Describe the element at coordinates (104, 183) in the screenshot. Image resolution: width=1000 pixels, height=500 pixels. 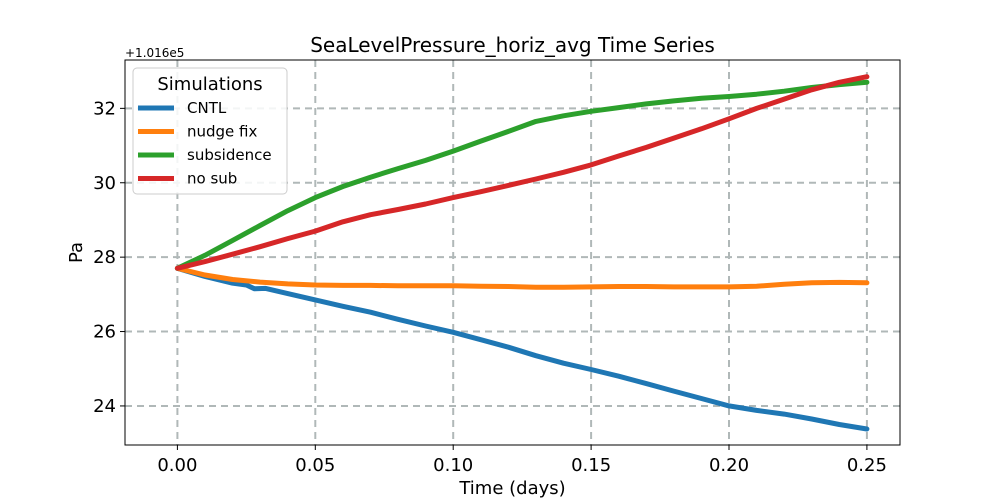
I see `y-tick-label: 30` at that location.